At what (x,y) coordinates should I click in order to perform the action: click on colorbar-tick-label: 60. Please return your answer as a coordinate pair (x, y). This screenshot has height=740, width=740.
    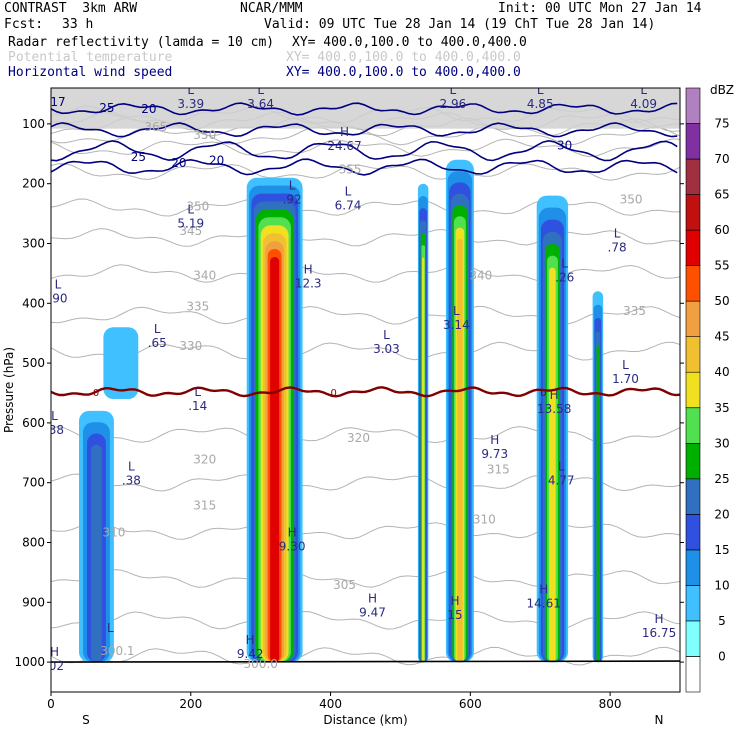
    Looking at the image, I should click on (721, 230).